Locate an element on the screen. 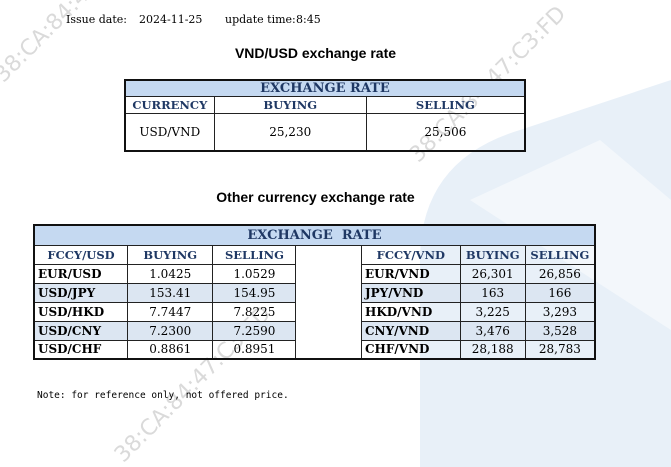 This screenshot has width=671, height=467. currency-pair: JPY/VND is located at coordinates (410, 292).